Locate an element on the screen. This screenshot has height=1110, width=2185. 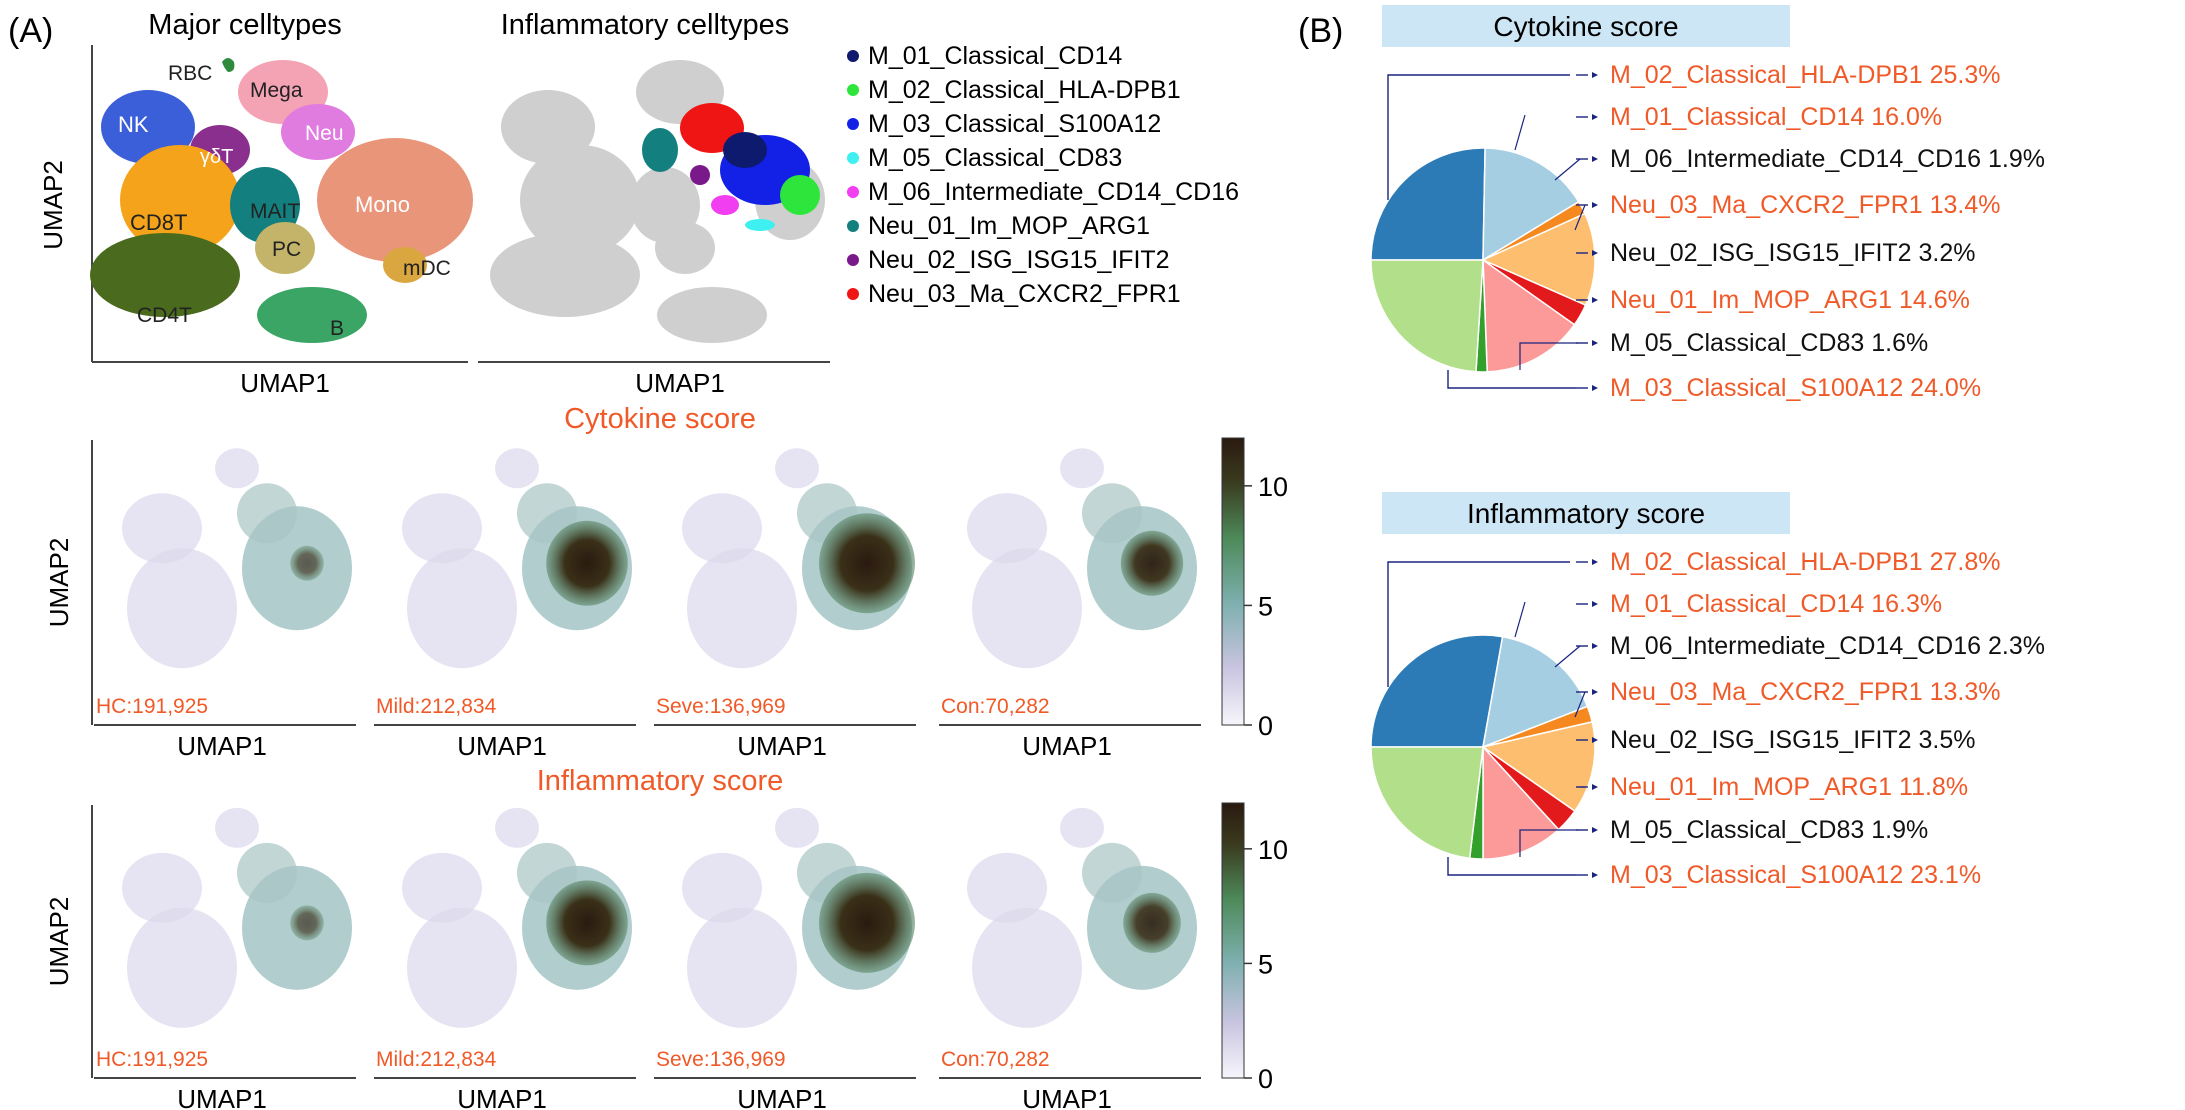
legend-label: M_02_Classical_HLA-DPB1 is located at coordinates (1024, 90).